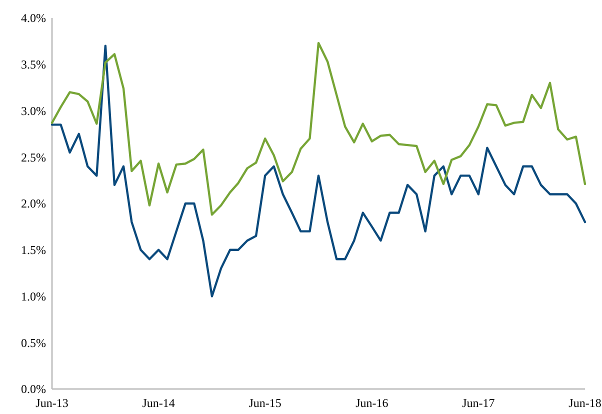 This screenshot has width=602, height=414. I want to click on y-tick-label: 4.0%, so click(33, 18).